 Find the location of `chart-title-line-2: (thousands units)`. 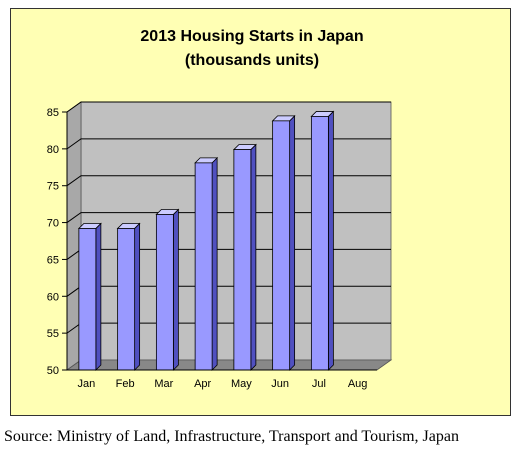

chart-title-line-2: (thousands units) is located at coordinates (252, 60).